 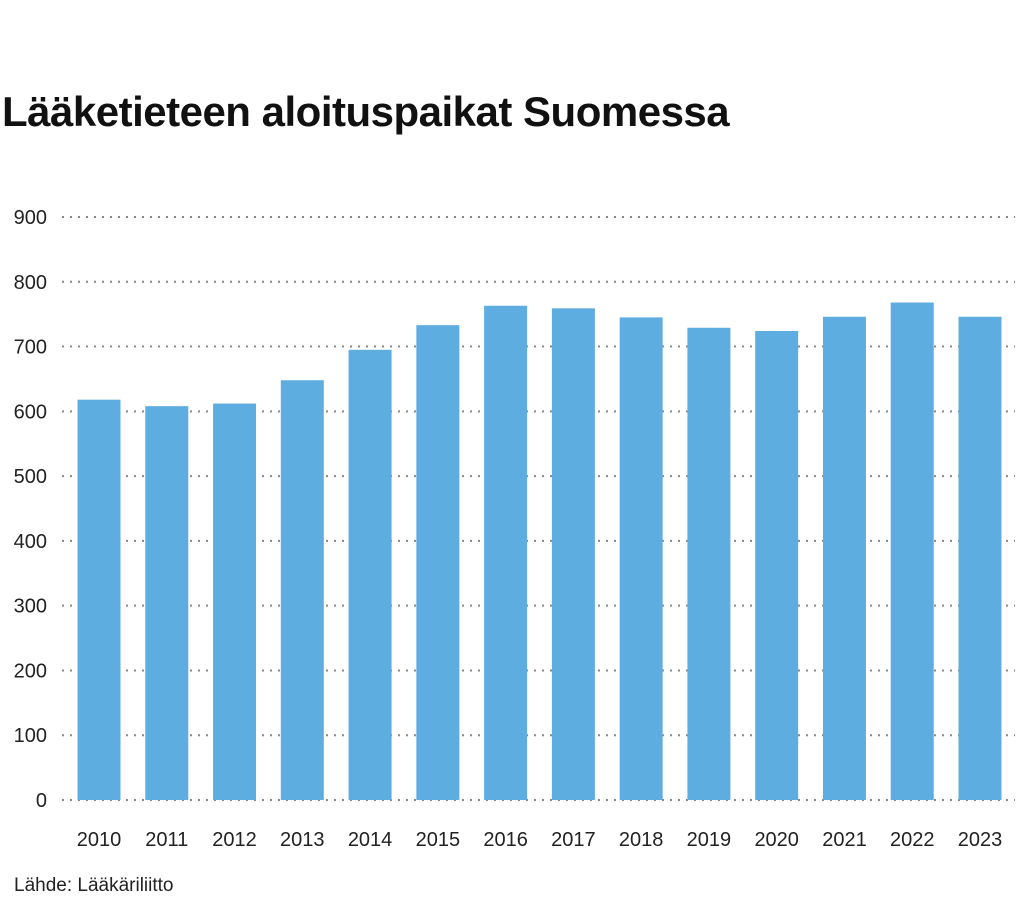 What do you see at coordinates (167, 603) in the screenshot?
I see `bar-2011` at bounding box center [167, 603].